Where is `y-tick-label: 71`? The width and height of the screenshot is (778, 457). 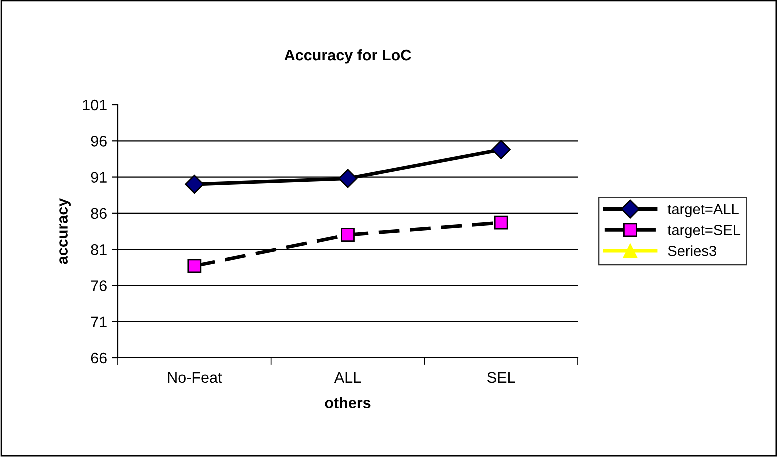 y-tick-label: 71 is located at coordinates (99, 322).